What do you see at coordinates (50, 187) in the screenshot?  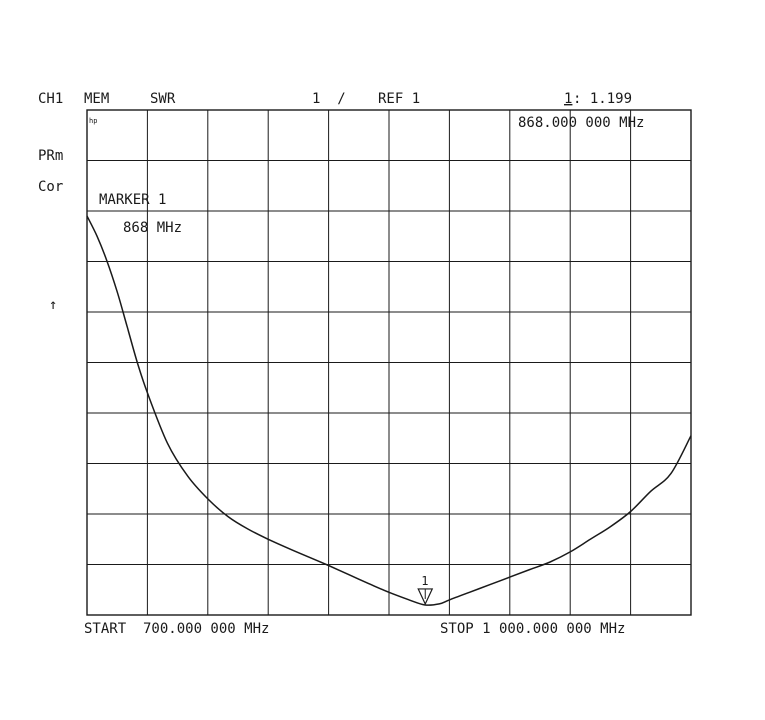 I see `correction-indicator: Cor` at bounding box center [50, 187].